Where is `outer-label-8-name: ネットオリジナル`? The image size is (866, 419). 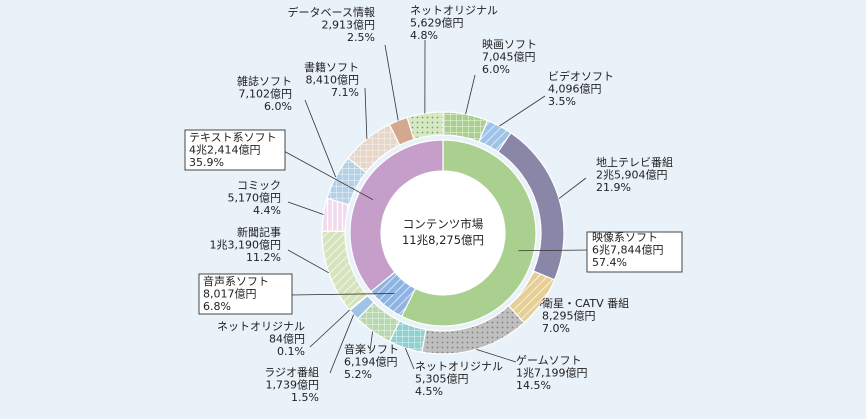
outer-label-8-name: ネットオリジナル is located at coordinates (261, 326).